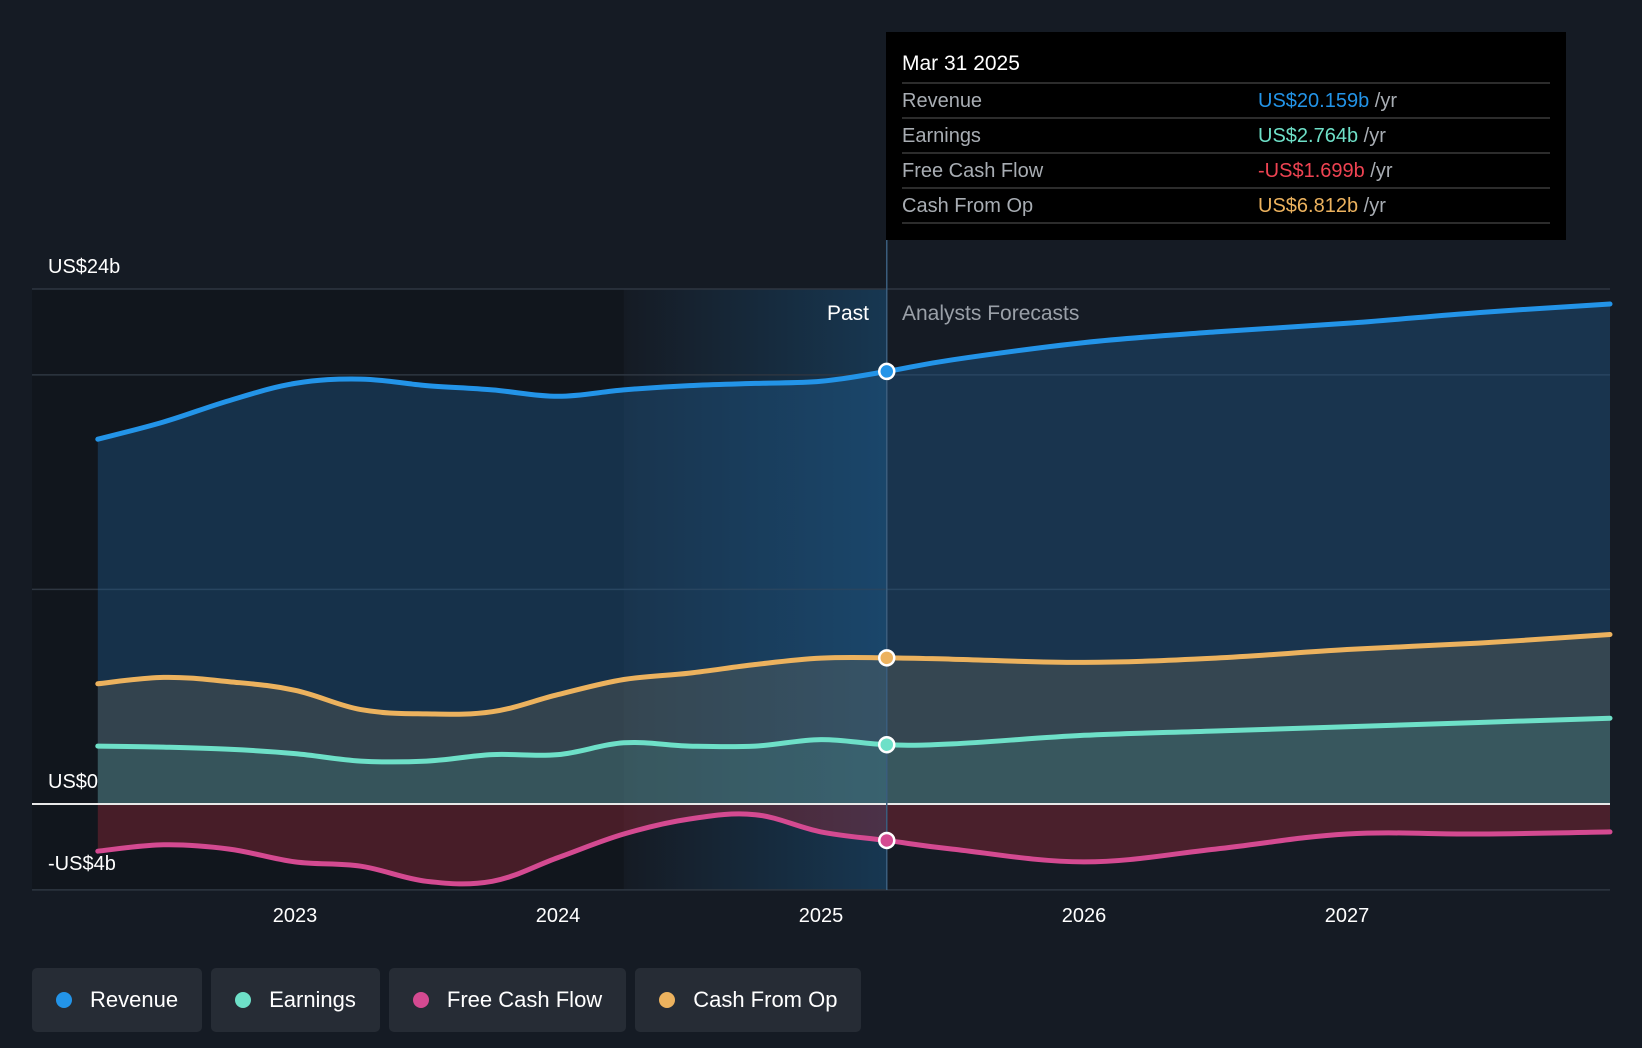 This screenshot has width=1642, height=1048. What do you see at coordinates (73, 782) in the screenshot?
I see `y-tick-label: US$0` at bounding box center [73, 782].